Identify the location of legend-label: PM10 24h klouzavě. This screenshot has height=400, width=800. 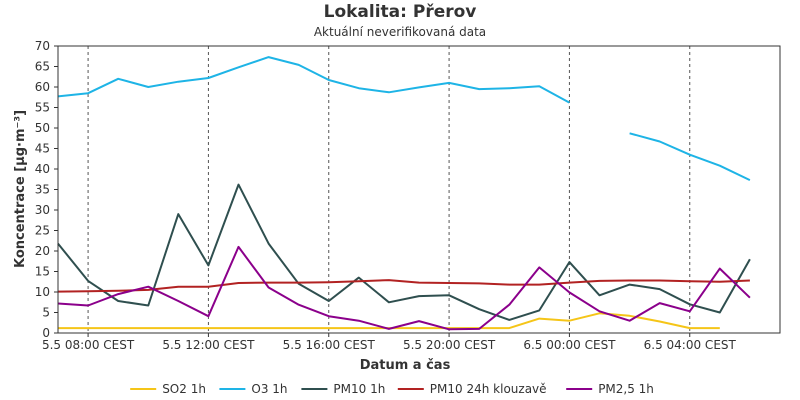
(488, 389).